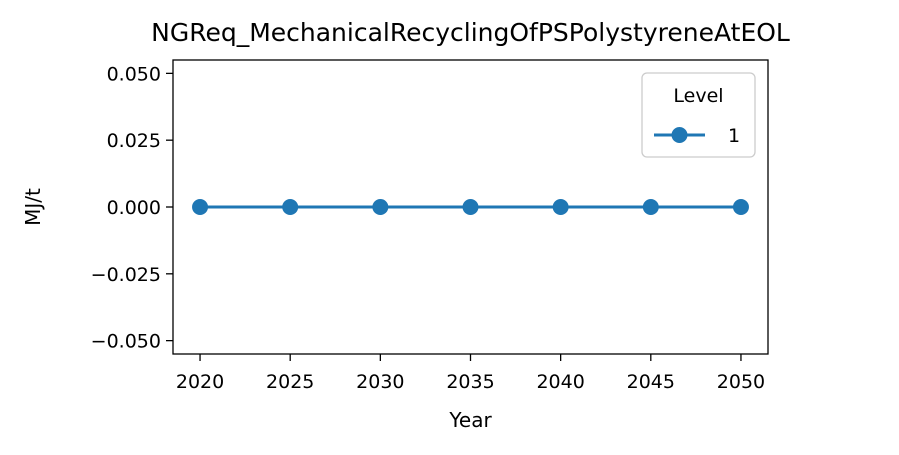 The image size is (899, 455). I want to click on x-tick-label: 2025, so click(290, 382).